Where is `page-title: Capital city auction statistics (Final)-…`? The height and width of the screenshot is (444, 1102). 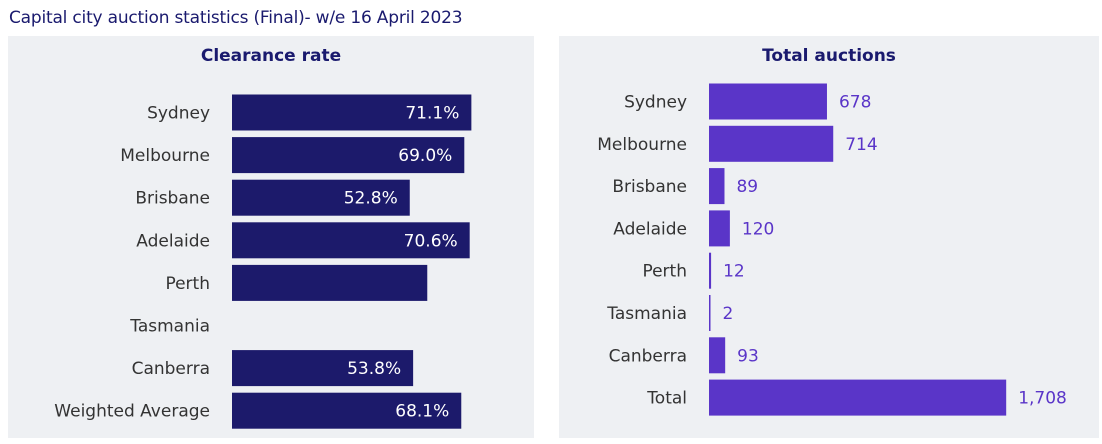 page-title: Capital city auction statistics (Final)-… is located at coordinates (236, 18).